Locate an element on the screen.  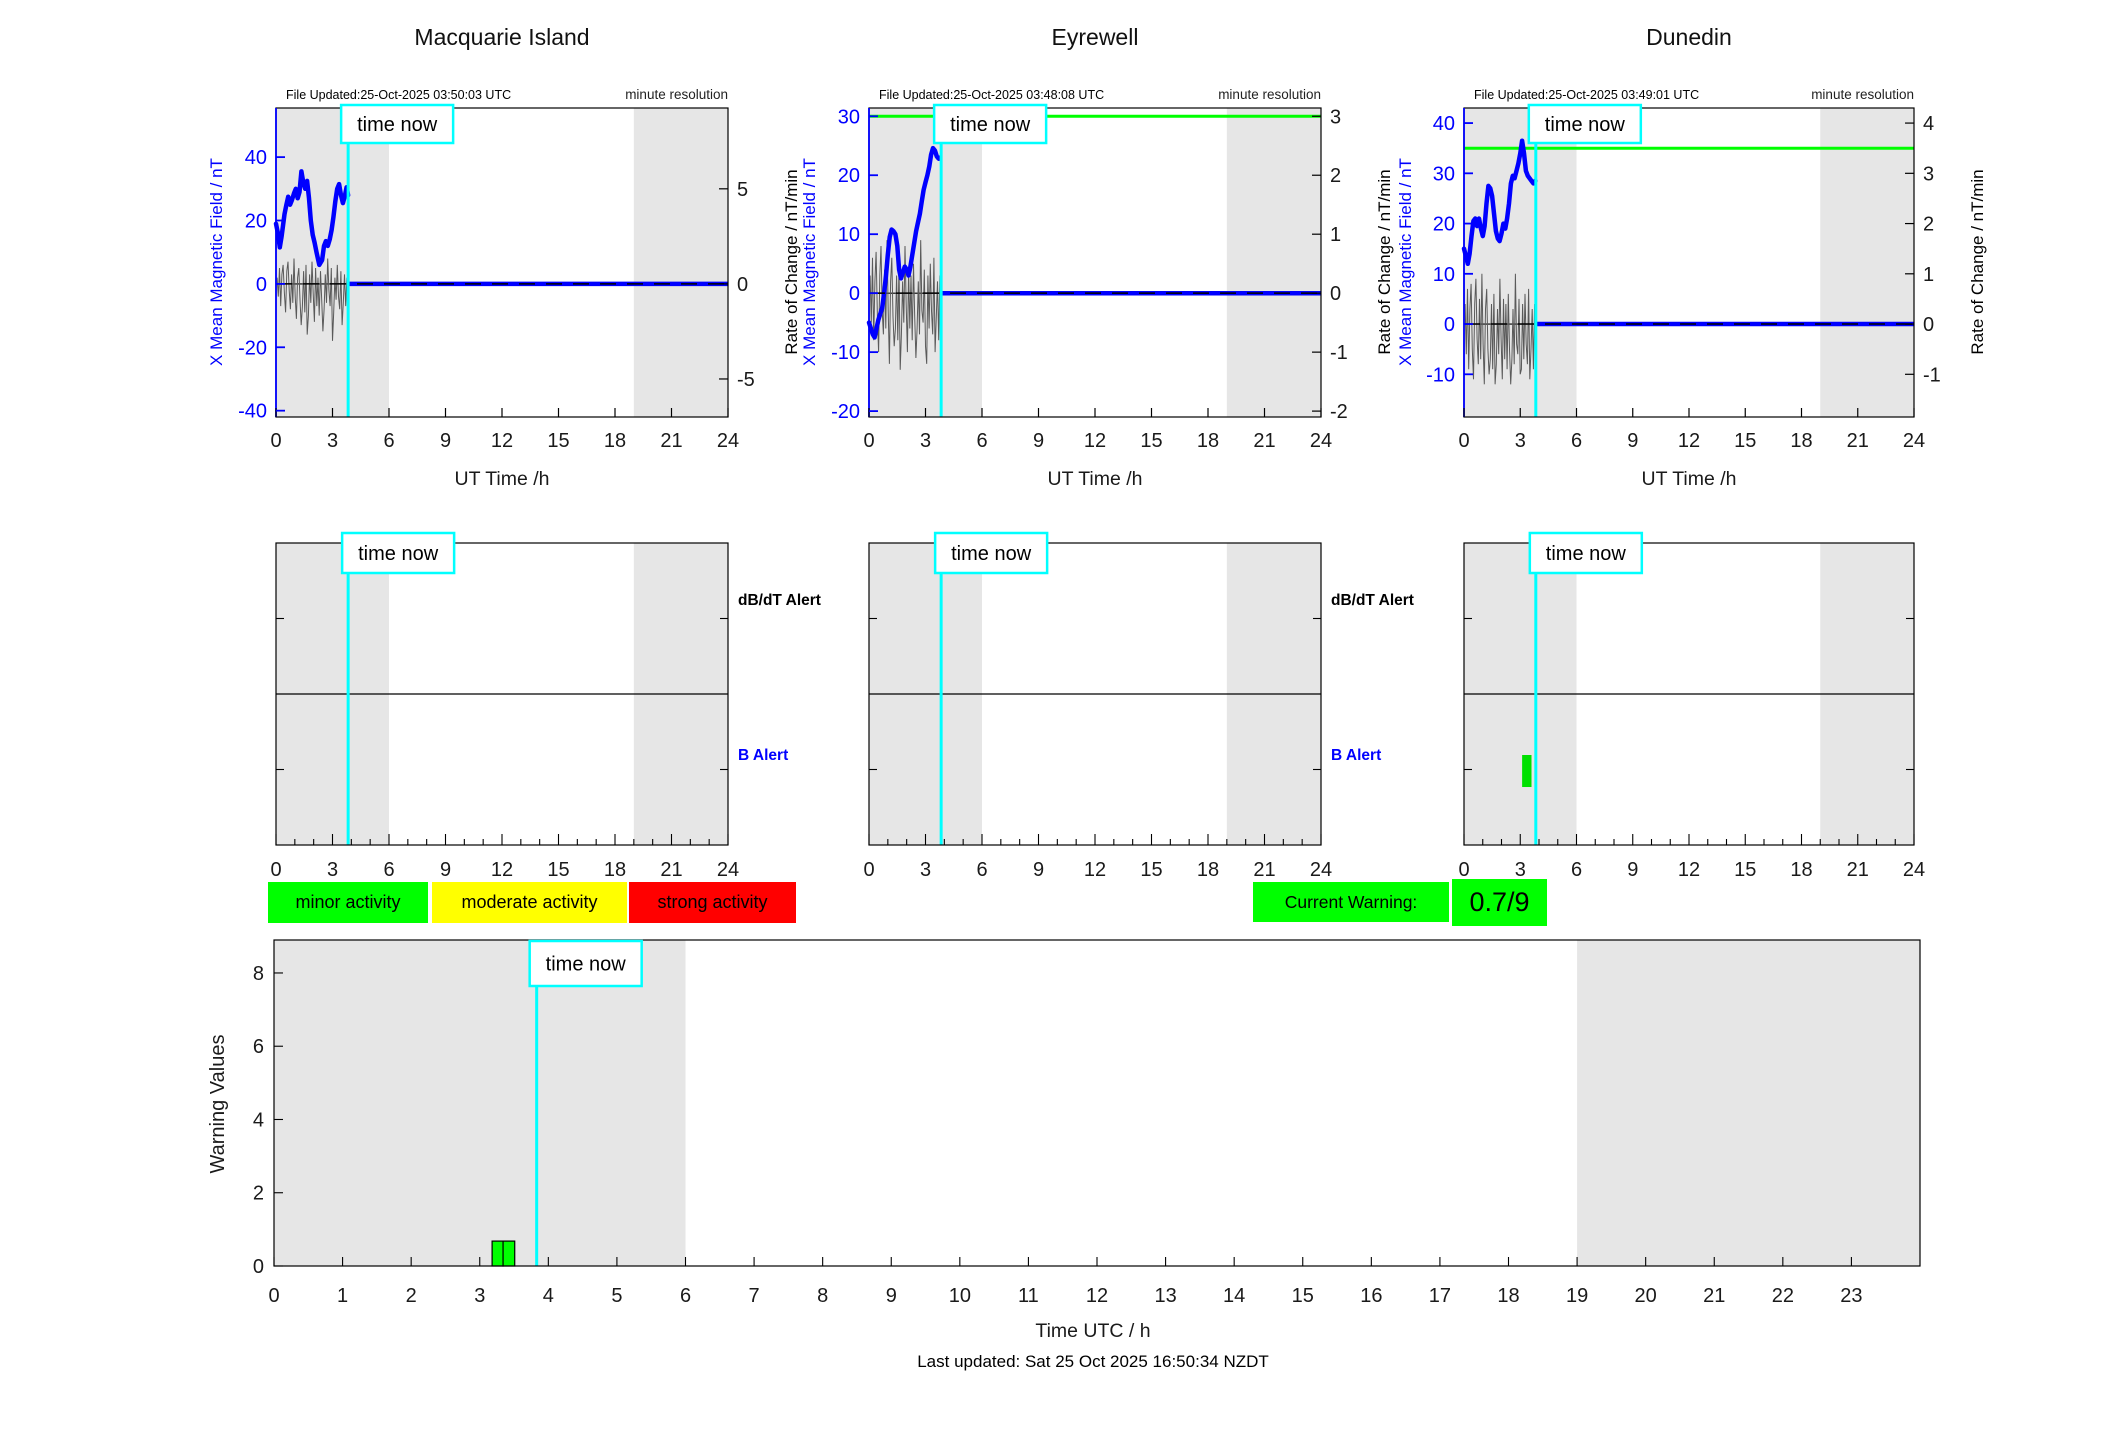
y-tick-label: 0 is located at coordinates (258, 1267).